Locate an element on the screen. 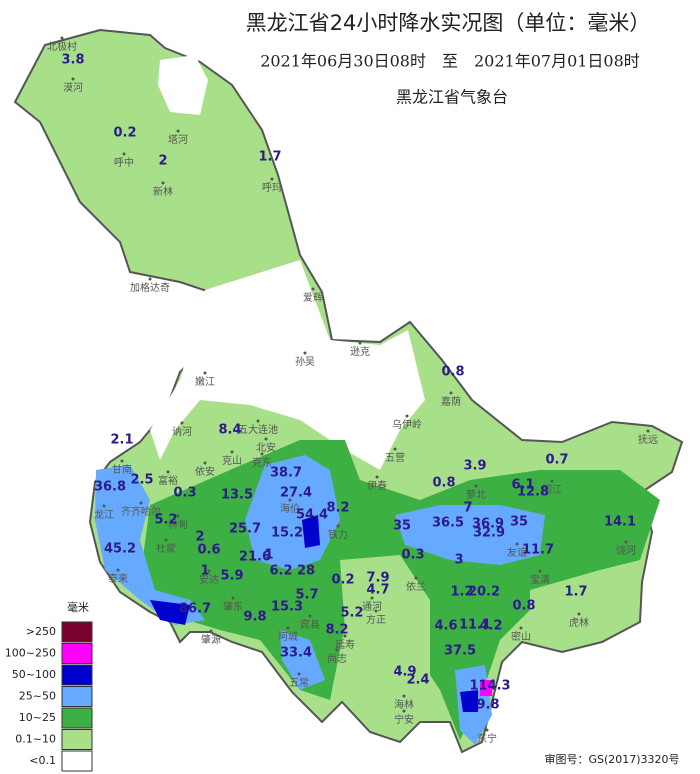  precipitation-value: 6.1 is located at coordinates (522, 485).